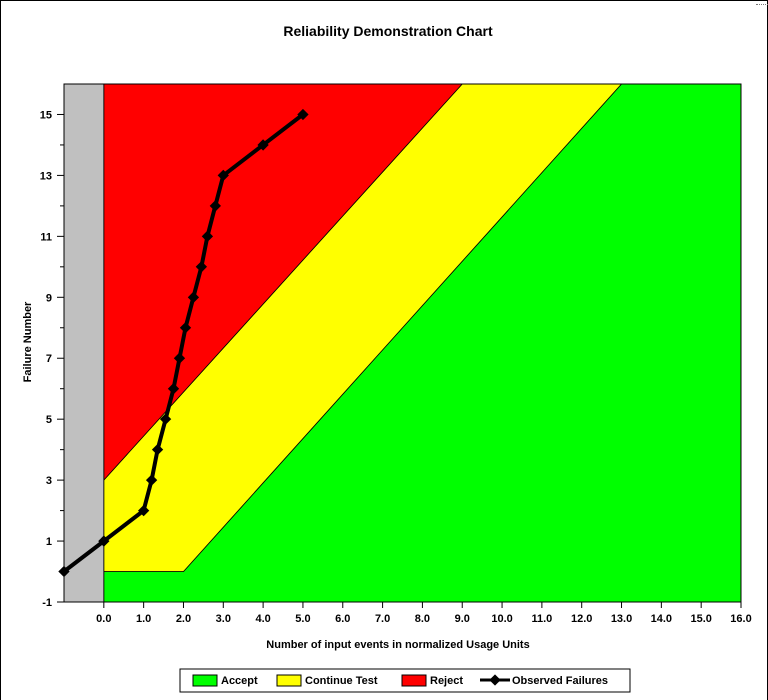 This screenshot has width=768, height=700. What do you see at coordinates (495, 680) in the screenshot?
I see `legend-marker-observed-failures` at bounding box center [495, 680].